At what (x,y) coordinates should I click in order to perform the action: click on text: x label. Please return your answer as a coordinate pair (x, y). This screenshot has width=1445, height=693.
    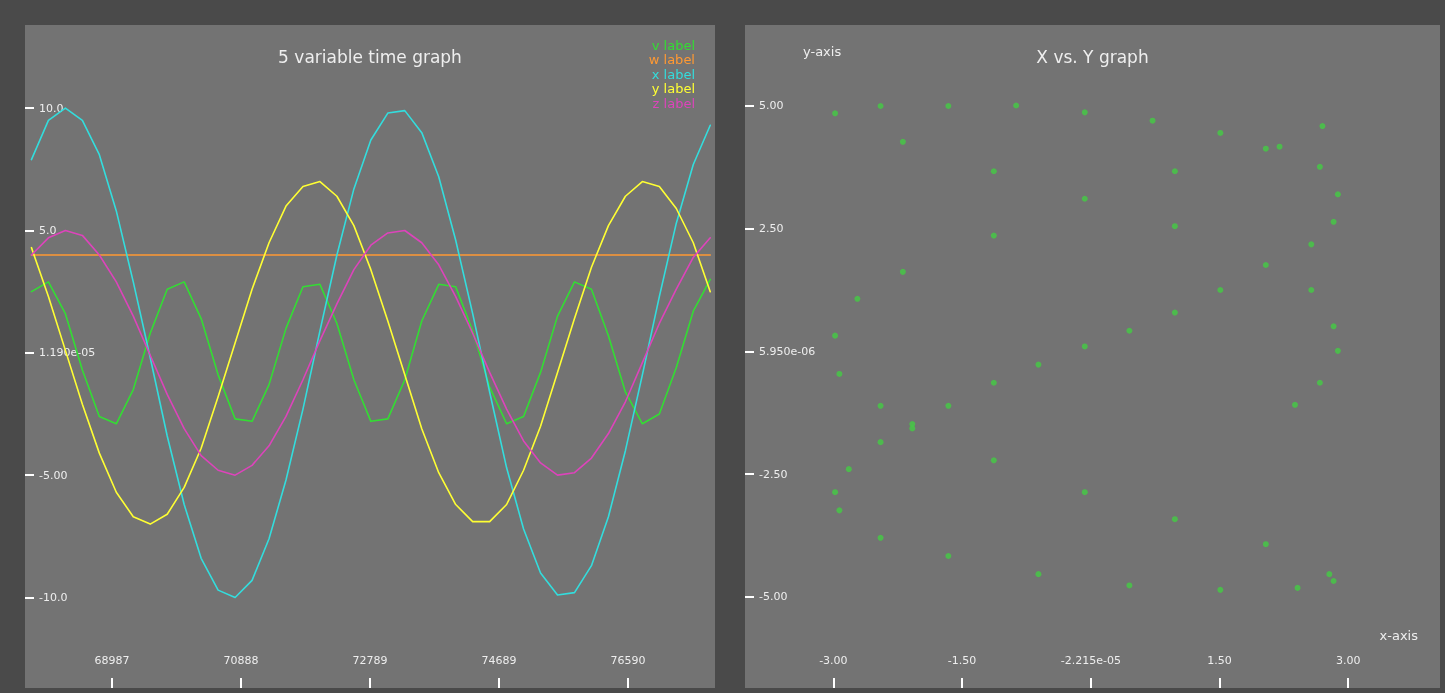
    Looking at the image, I should click on (673, 74).